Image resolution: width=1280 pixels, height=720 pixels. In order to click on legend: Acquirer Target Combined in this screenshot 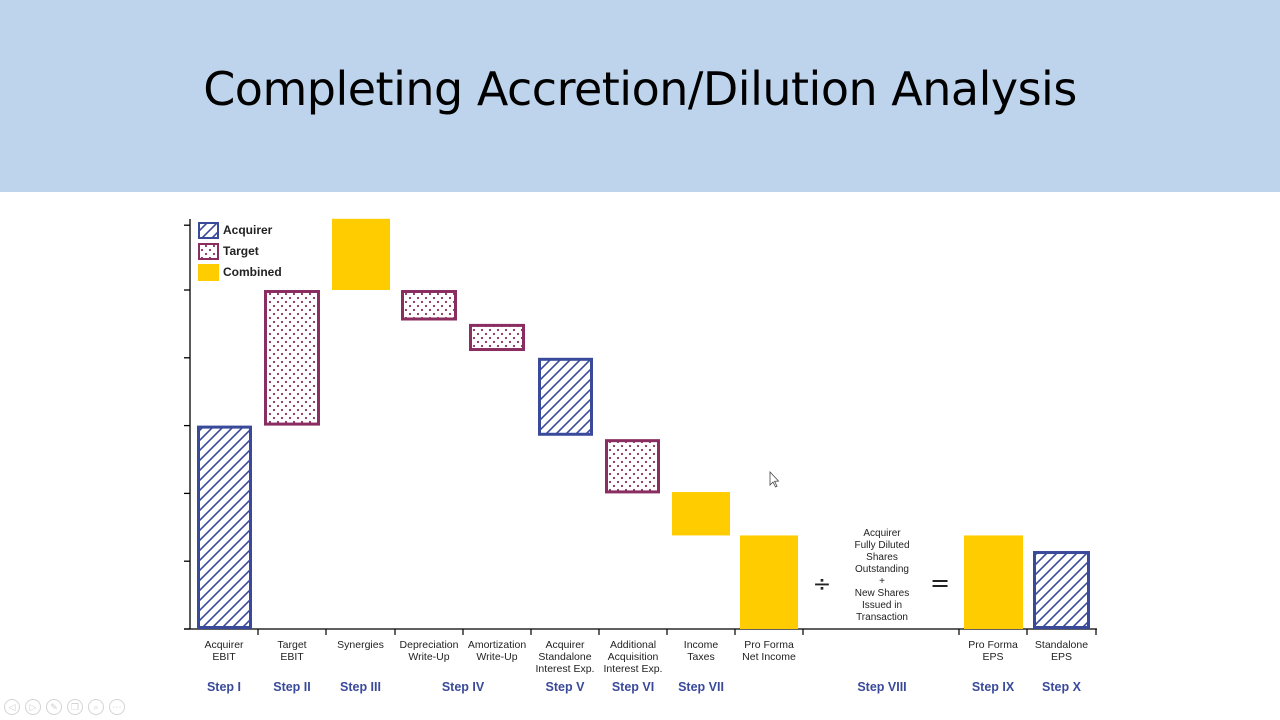, I will do `click(240, 251)`.